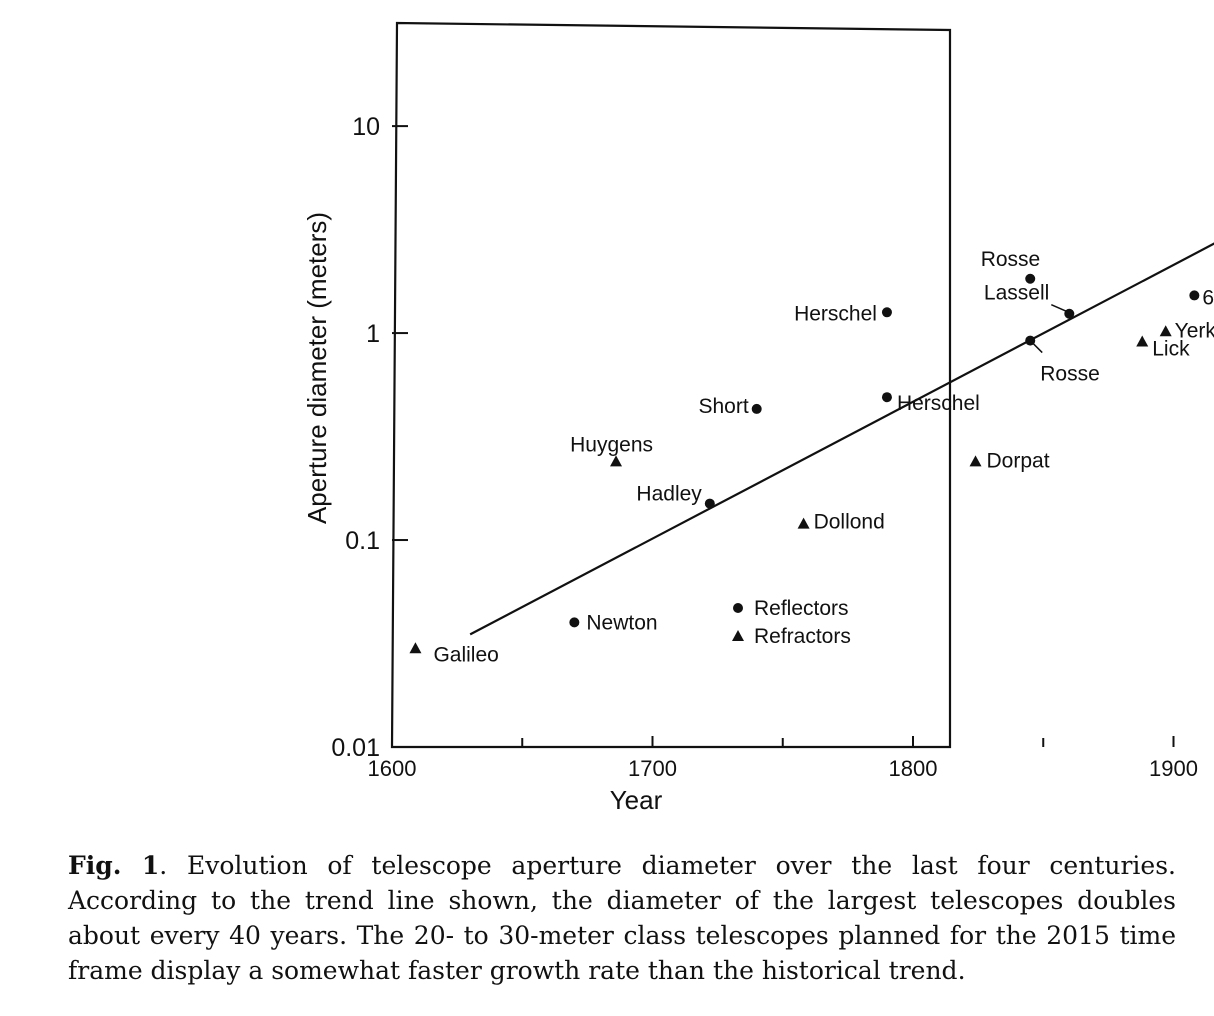 The image size is (1214, 1016). Describe the element at coordinates (669, 494) in the screenshot. I see `point-label: Hadley` at that location.